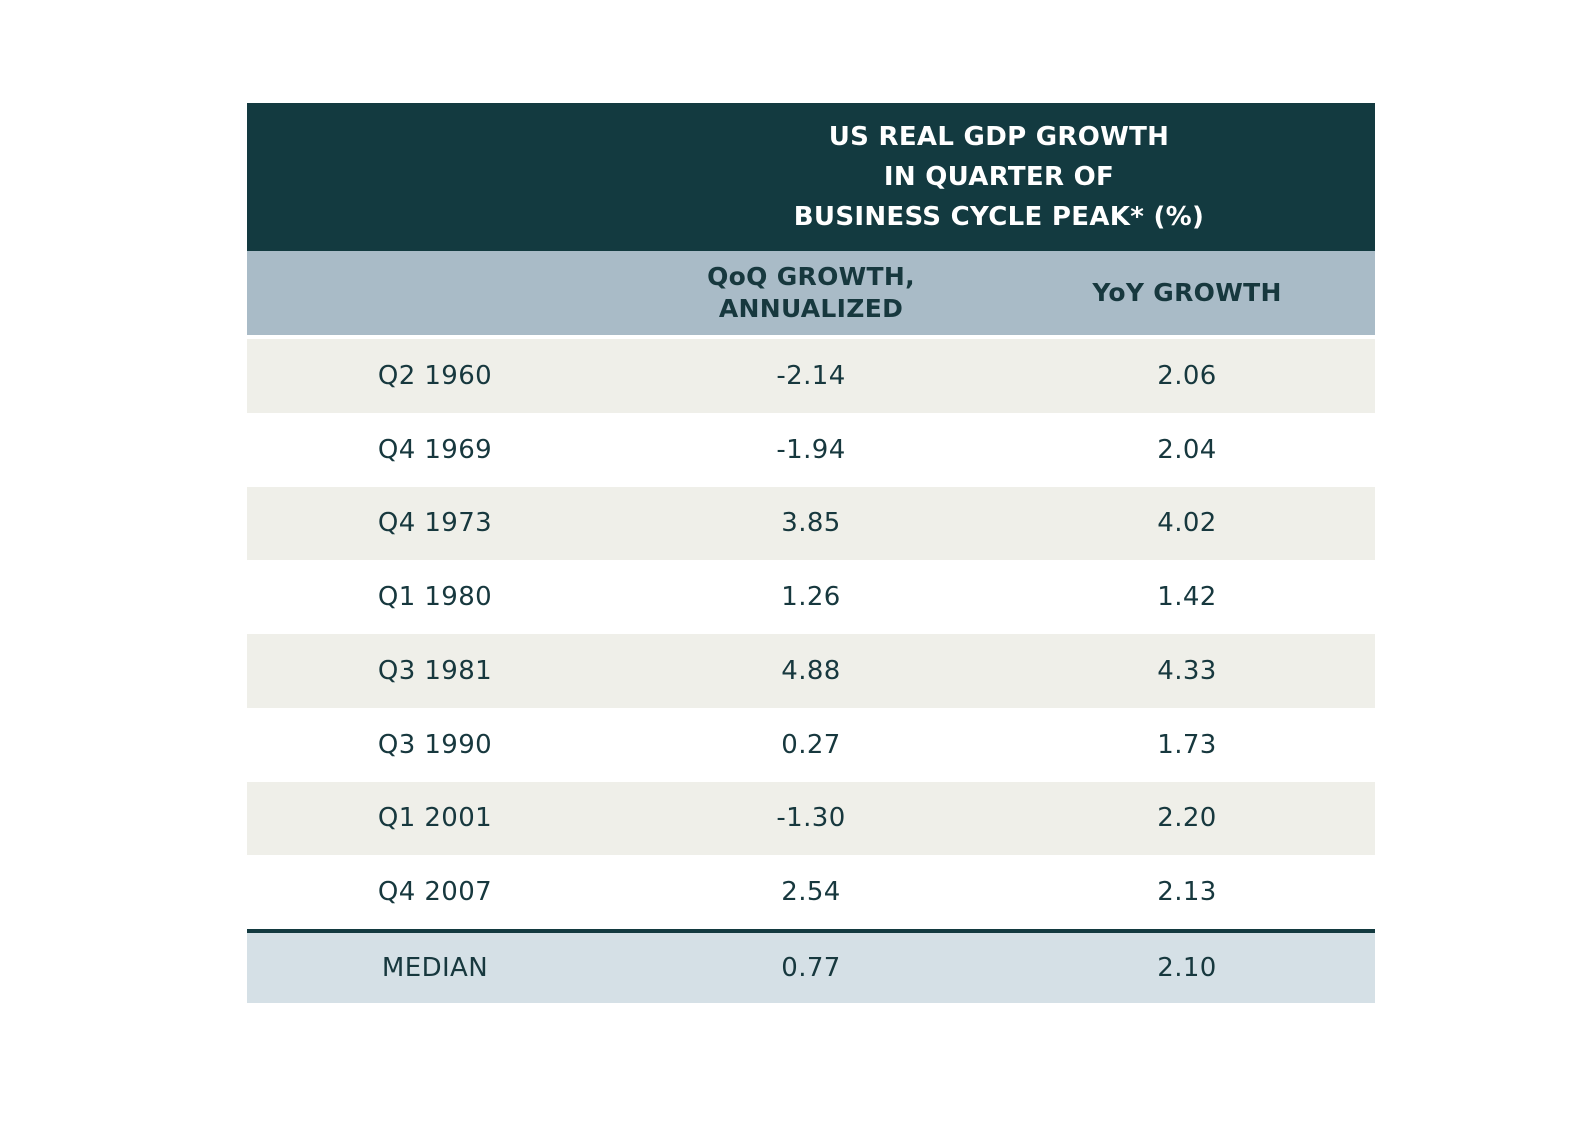 The image size is (1596, 1144). What do you see at coordinates (1187, 892) in the screenshot?
I see `yoy-cell: 2.13` at bounding box center [1187, 892].